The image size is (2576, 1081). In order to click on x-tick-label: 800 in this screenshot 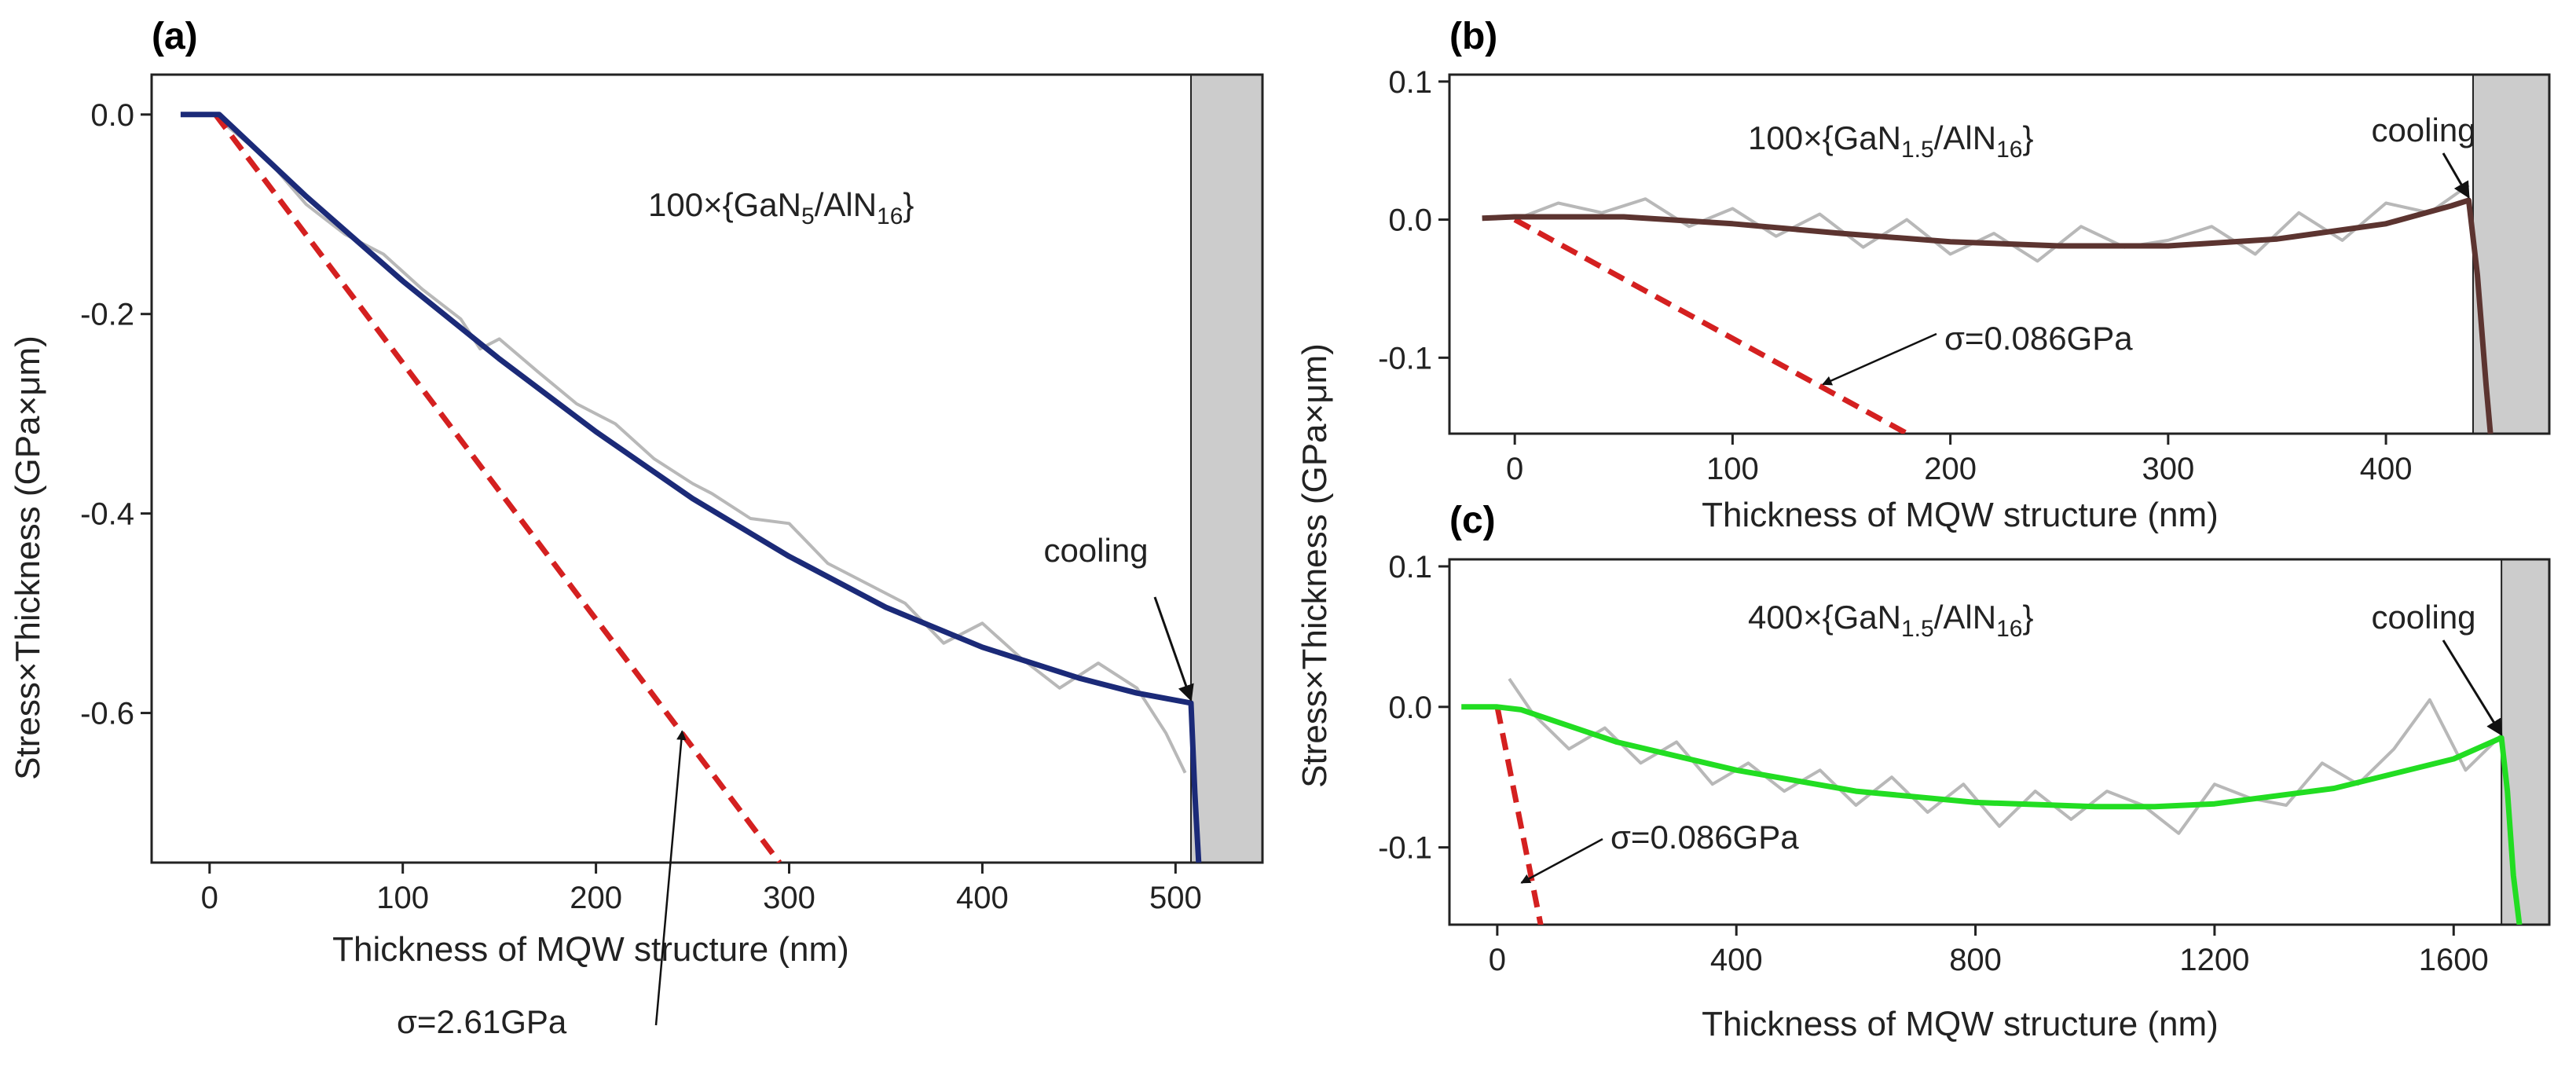, I will do `click(1975, 960)`.